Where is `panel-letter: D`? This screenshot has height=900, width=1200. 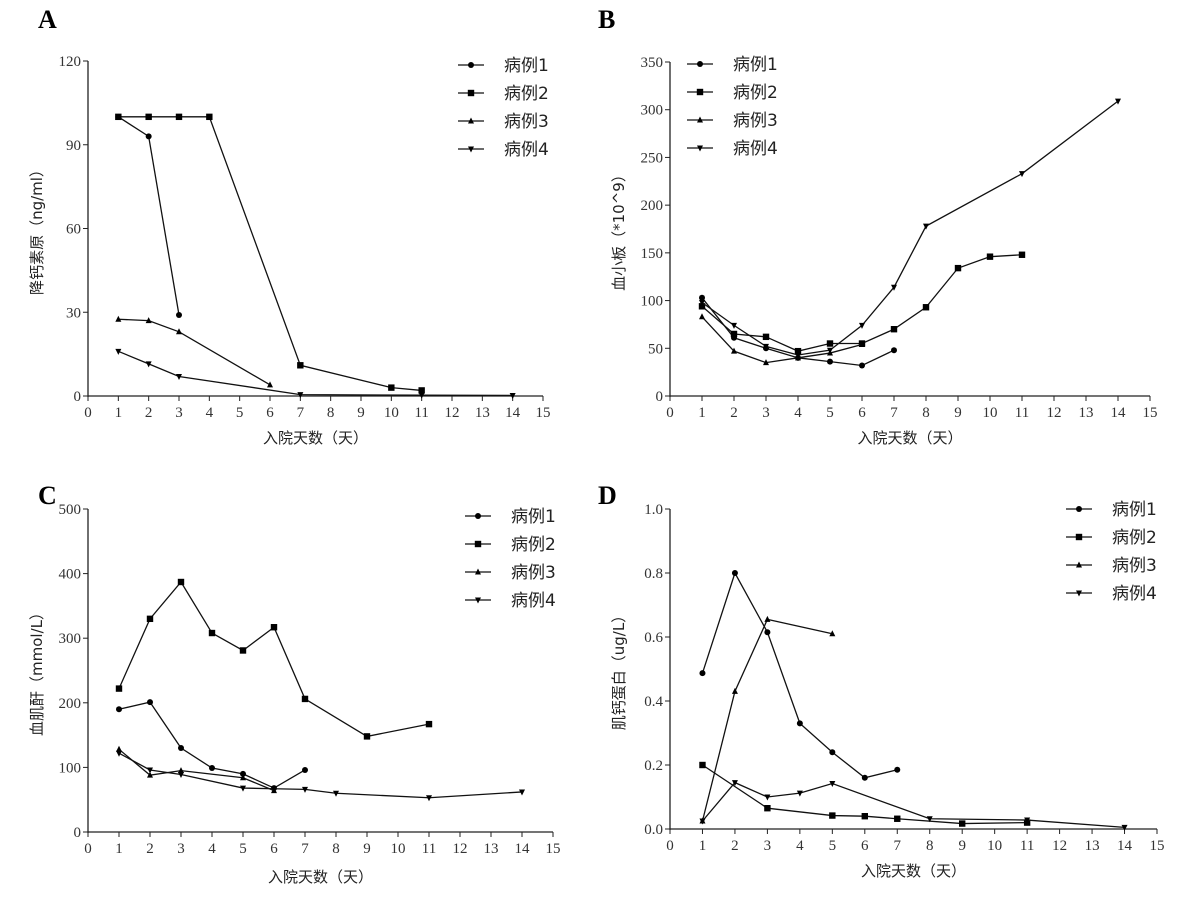
panel-letter: D is located at coordinates (607, 495).